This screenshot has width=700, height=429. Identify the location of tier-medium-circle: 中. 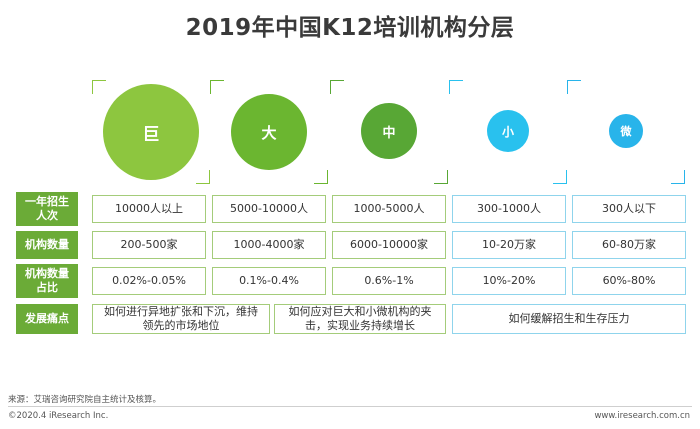
(389, 131).